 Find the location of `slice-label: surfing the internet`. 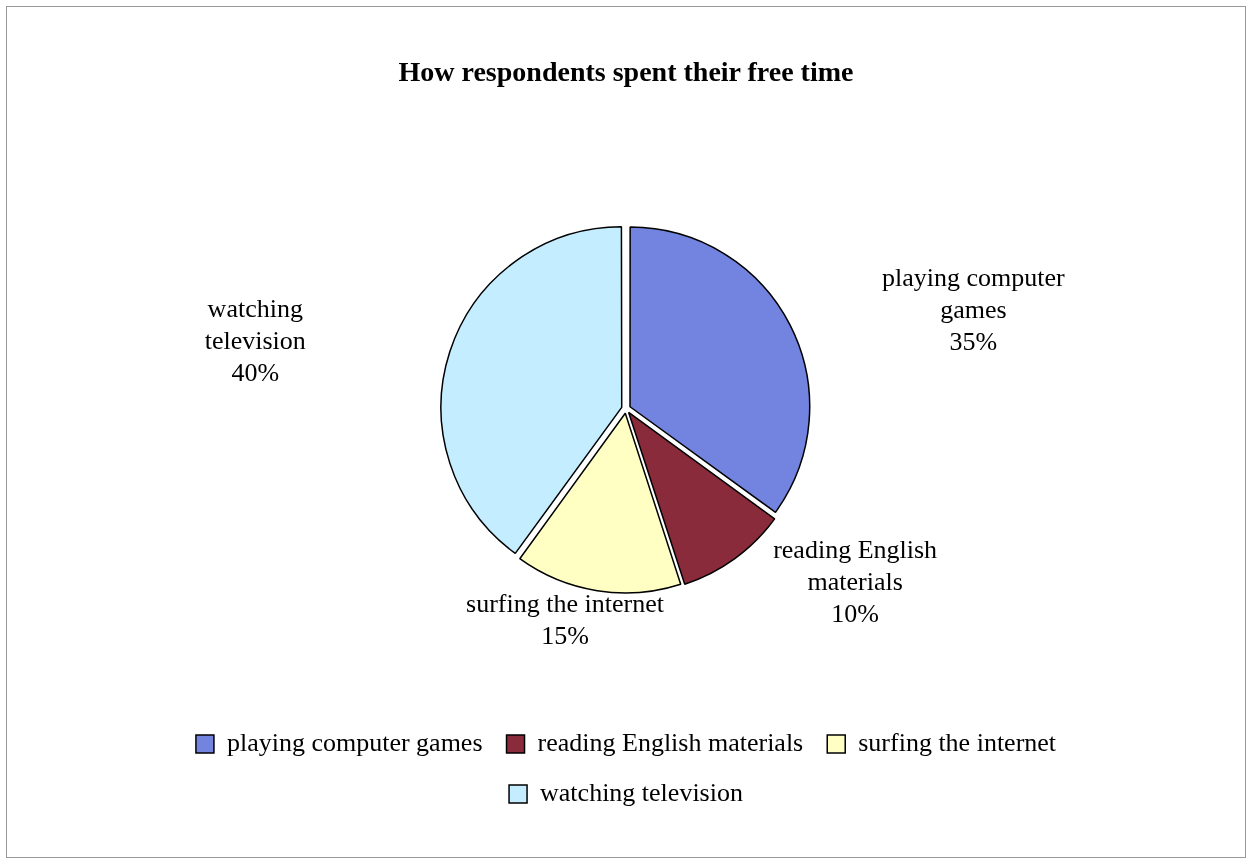

slice-label: surfing the internet is located at coordinates (565, 604).